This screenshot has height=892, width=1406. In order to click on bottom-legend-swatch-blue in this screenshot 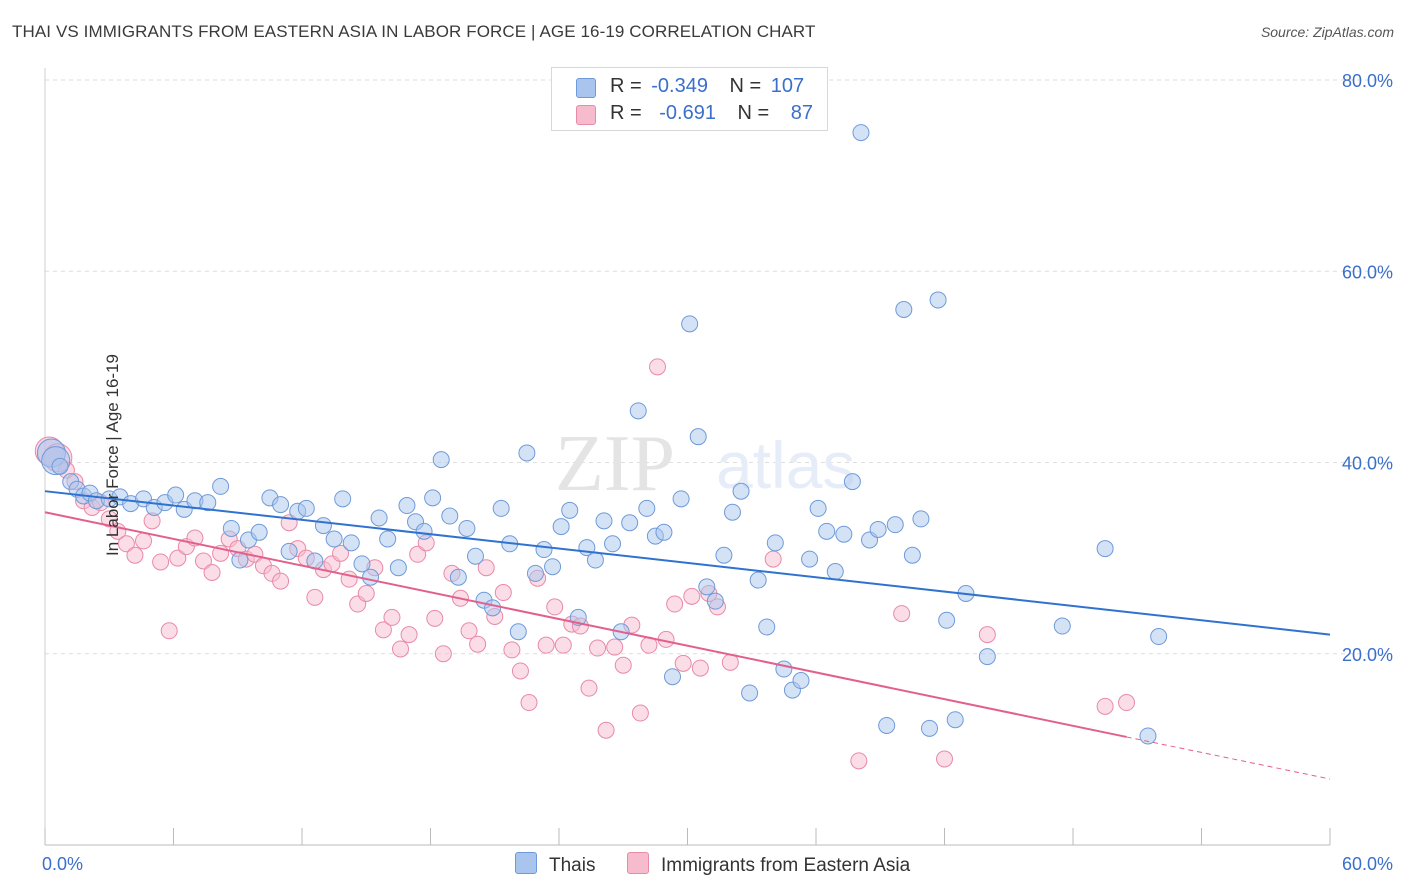, I will do `click(526, 863)`.